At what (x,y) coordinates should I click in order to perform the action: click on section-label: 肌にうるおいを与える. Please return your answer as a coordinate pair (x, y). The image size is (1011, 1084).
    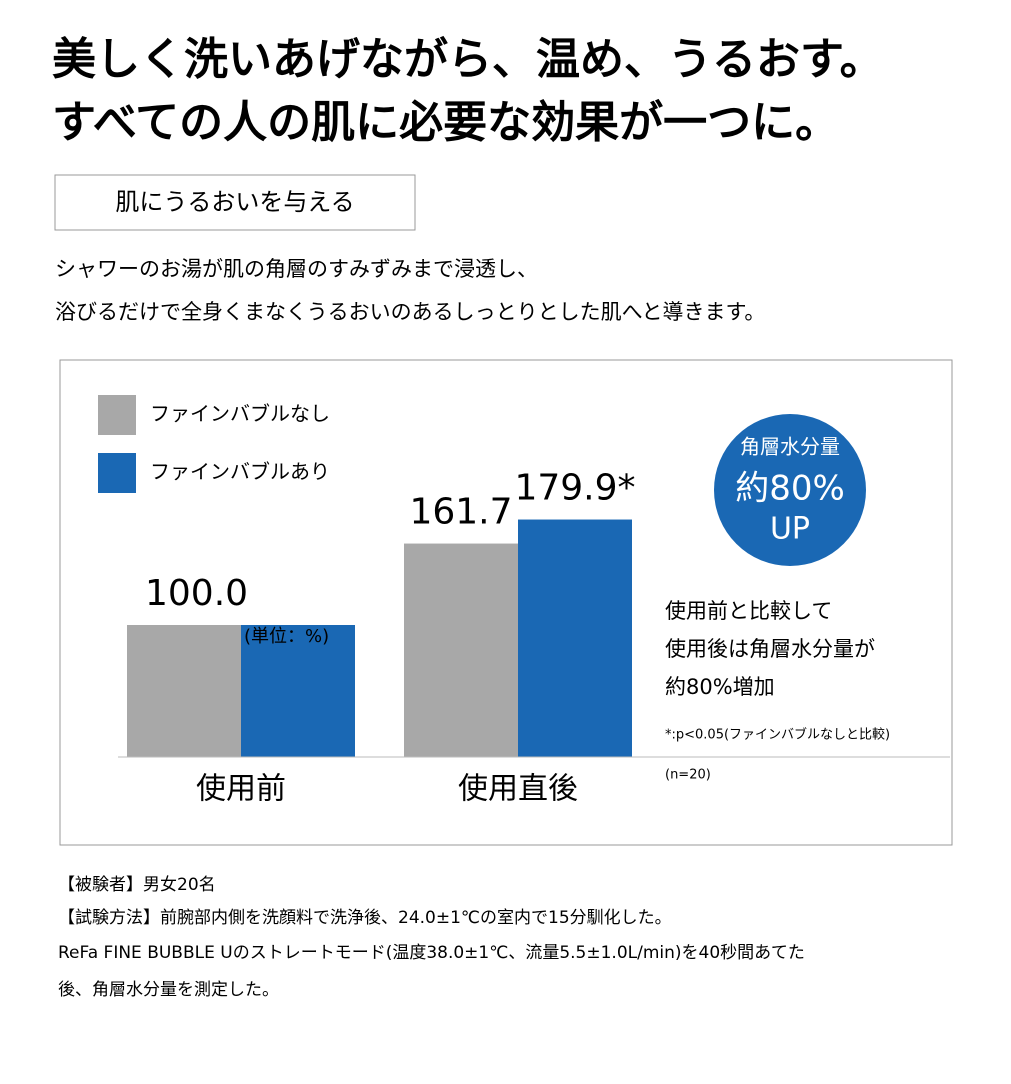
    Looking at the image, I should click on (234, 202).